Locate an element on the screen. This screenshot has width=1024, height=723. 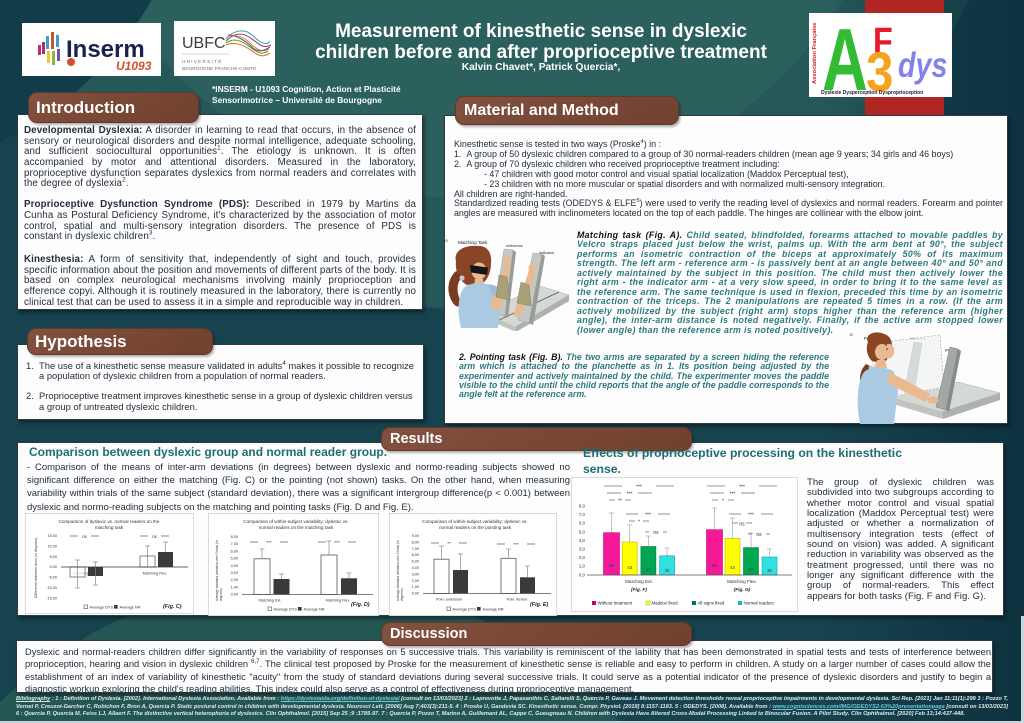
svg-text: -15,00 is located at coordinates (51, 598).